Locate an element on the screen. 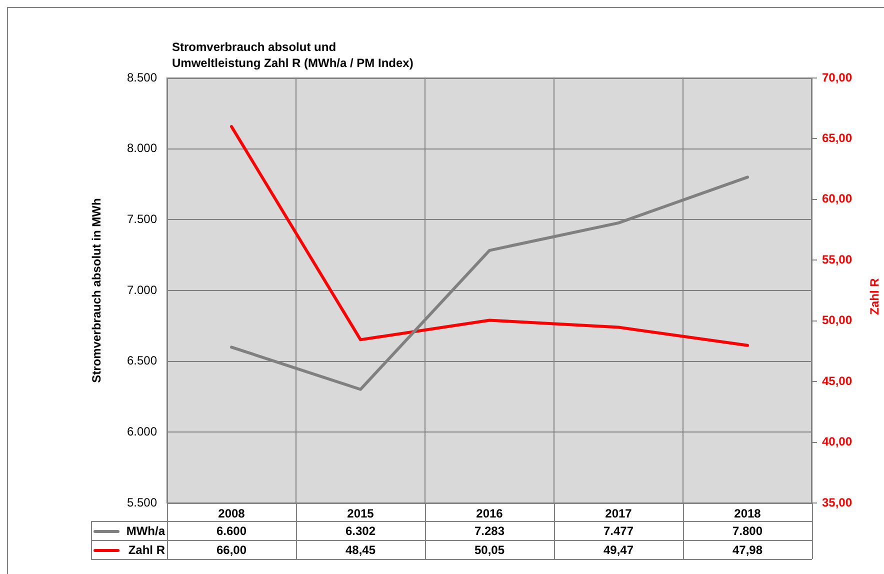 This screenshot has height=574, width=884. x-tick-label: 2015 is located at coordinates (360, 513).